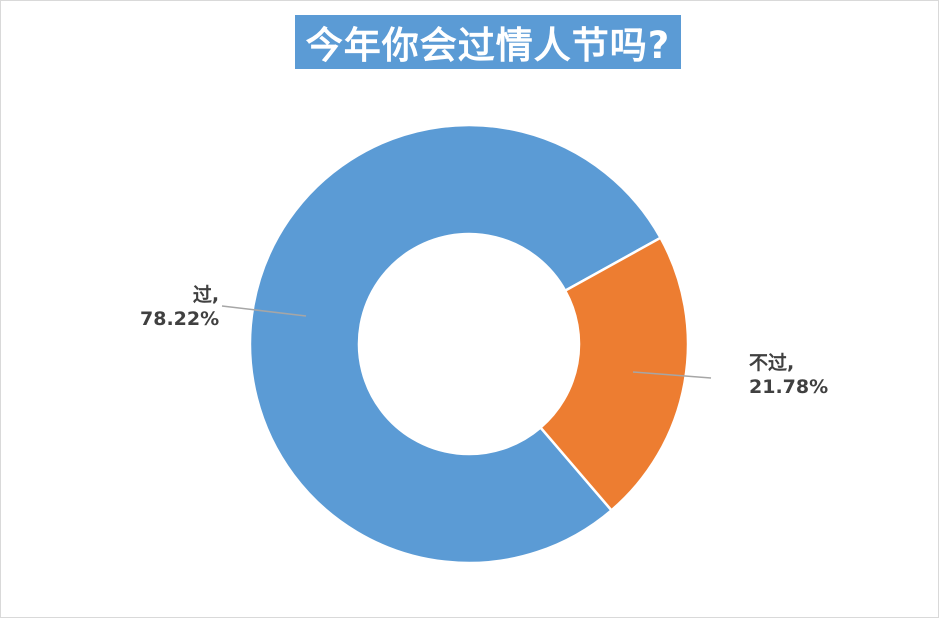  Describe the element at coordinates (772, 363) in the screenshot. I see `data-label-category: 不过,` at that location.